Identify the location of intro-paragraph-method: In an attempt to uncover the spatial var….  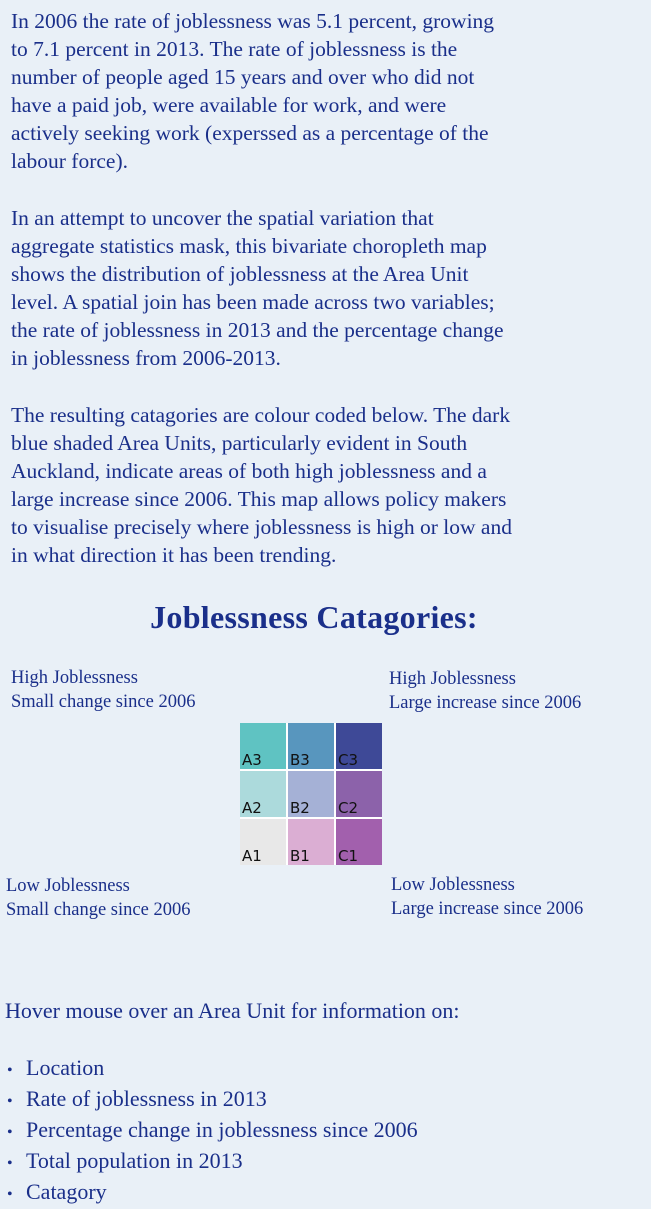
(257, 288).